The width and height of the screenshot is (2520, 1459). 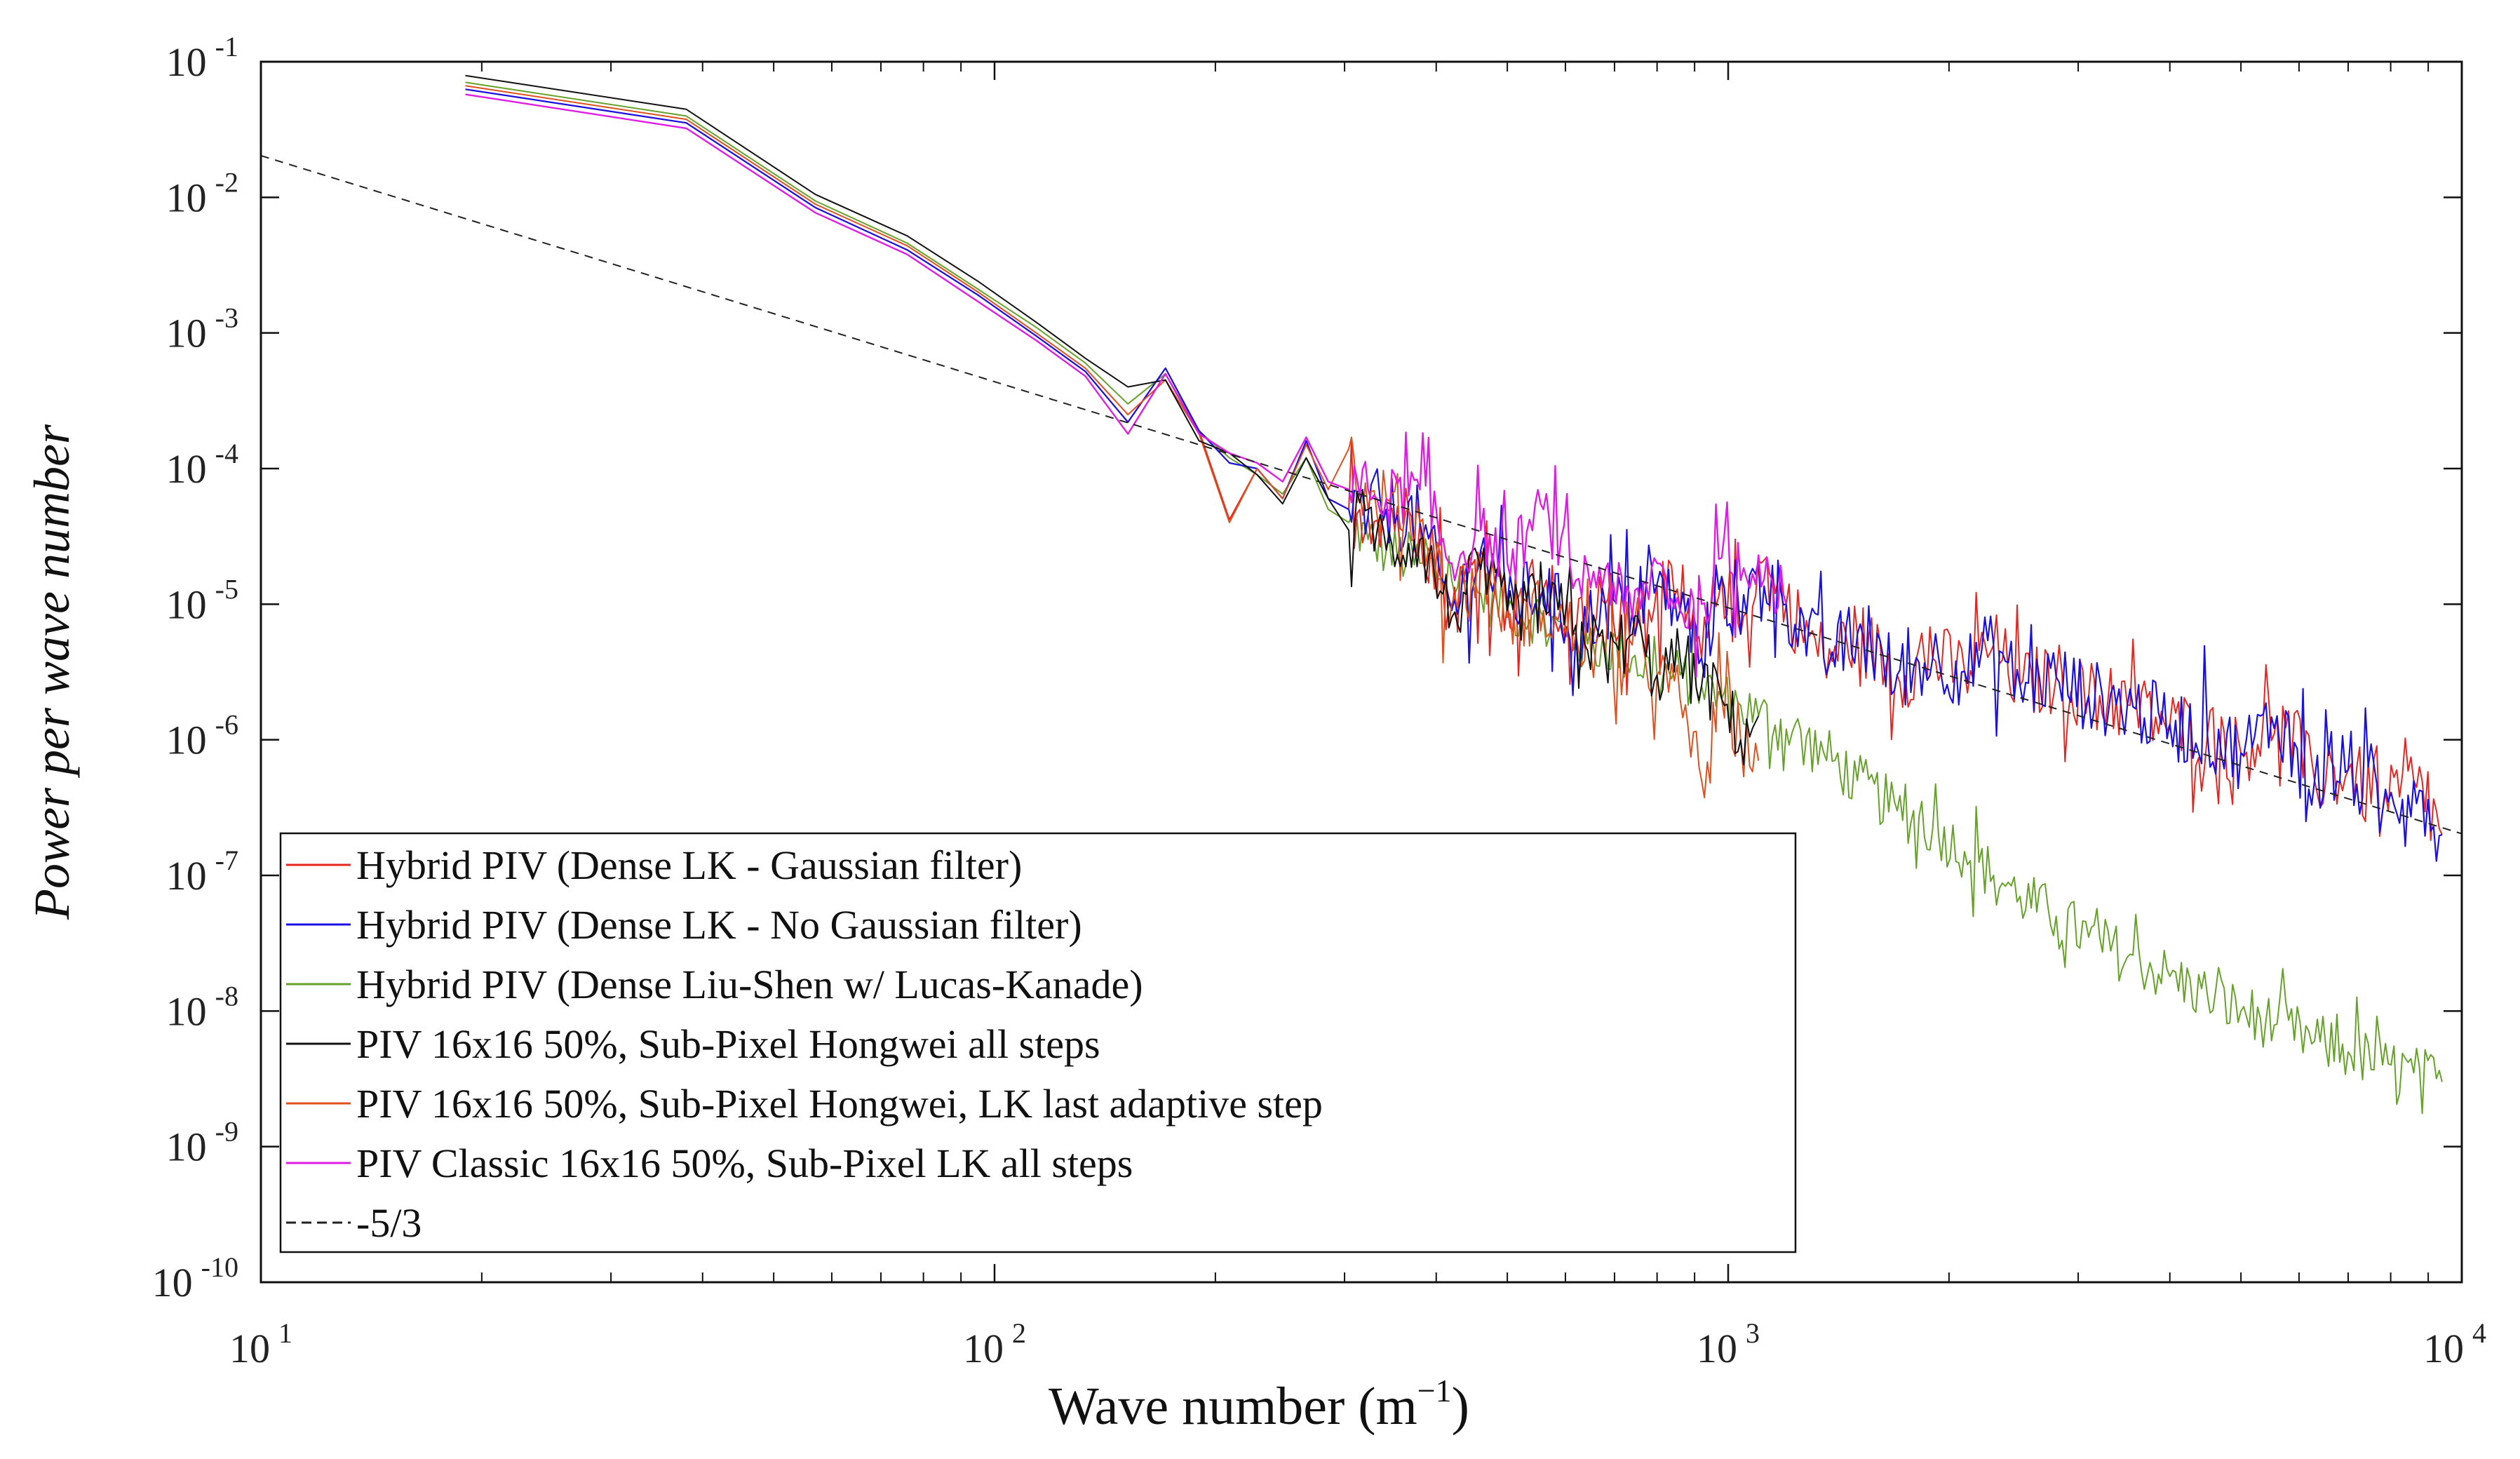 I want to click on x-tick-exp: 3, so click(x=1753, y=1333).